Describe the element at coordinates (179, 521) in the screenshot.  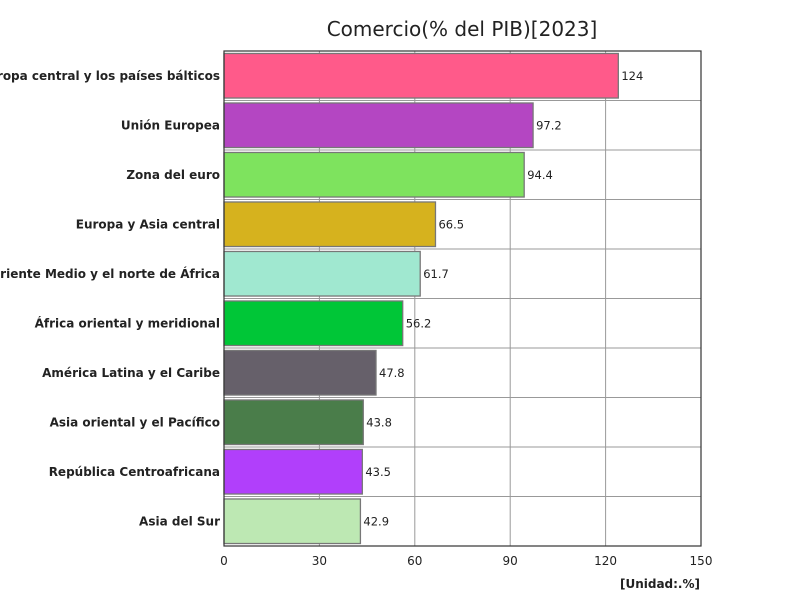
I see `category-label: Asia del Sur` at that location.